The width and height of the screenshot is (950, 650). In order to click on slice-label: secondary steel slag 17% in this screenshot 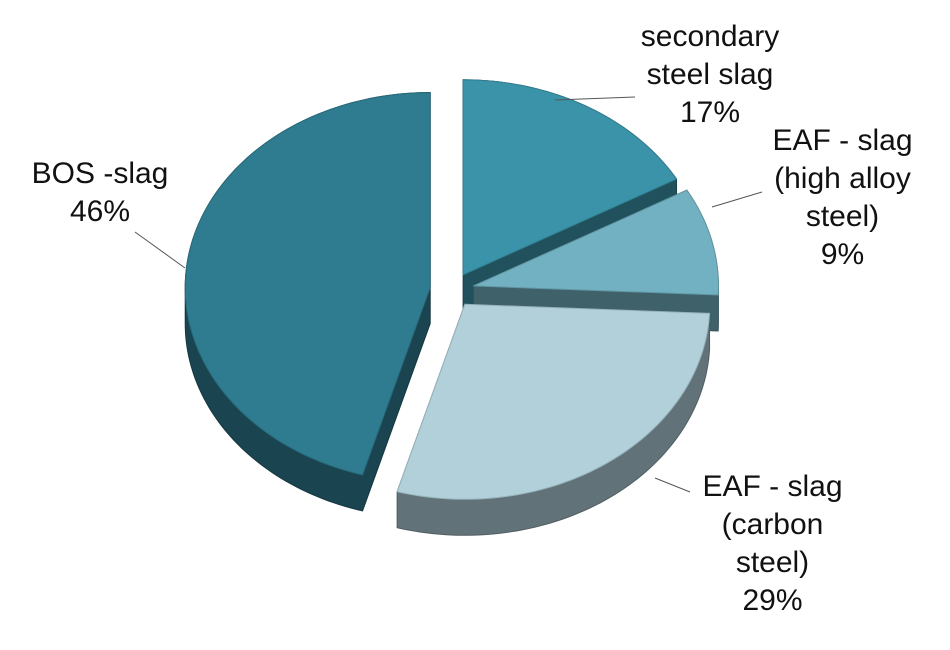, I will do `click(710, 75)`.